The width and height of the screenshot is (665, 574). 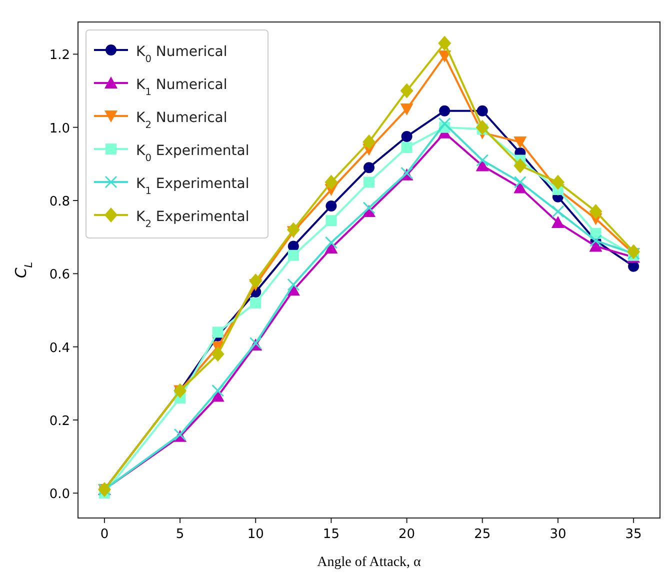 I want to click on x-tick-label: 5, so click(x=180, y=534).